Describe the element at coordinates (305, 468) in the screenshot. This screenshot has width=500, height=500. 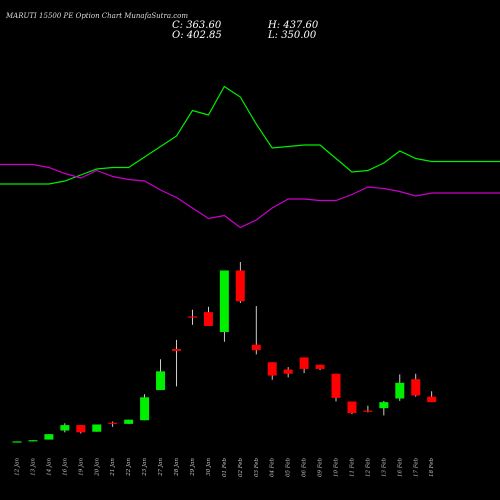
I see `x-tick-label: 06 Feb` at that location.